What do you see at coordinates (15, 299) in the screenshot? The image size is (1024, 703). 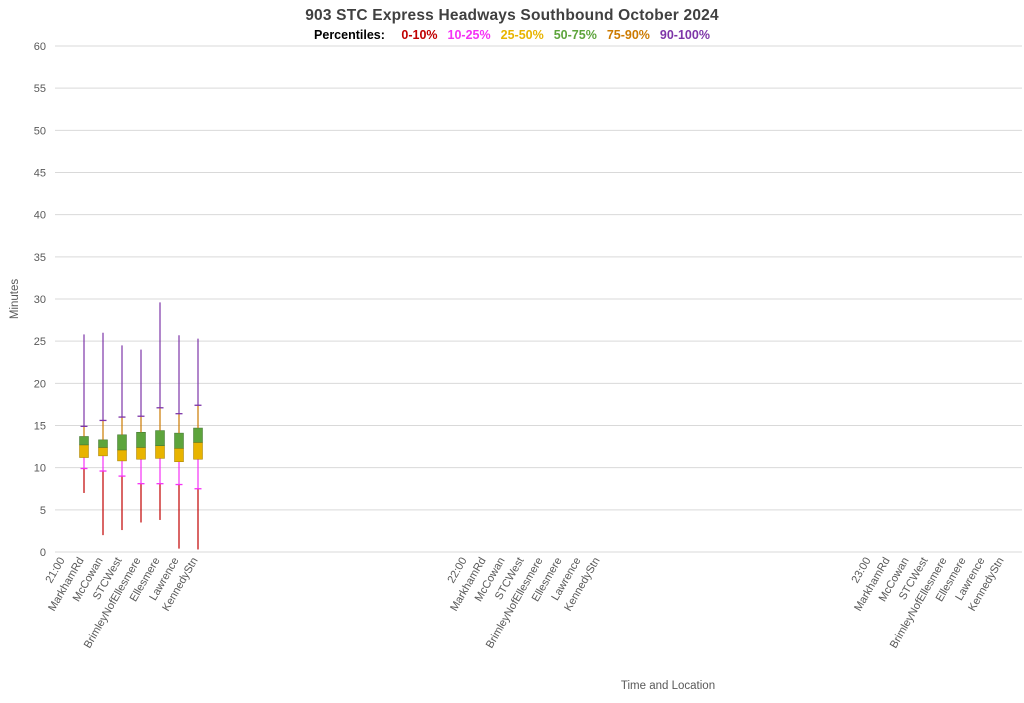 I see `y-axis-title: Minutes` at bounding box center [15, 299].